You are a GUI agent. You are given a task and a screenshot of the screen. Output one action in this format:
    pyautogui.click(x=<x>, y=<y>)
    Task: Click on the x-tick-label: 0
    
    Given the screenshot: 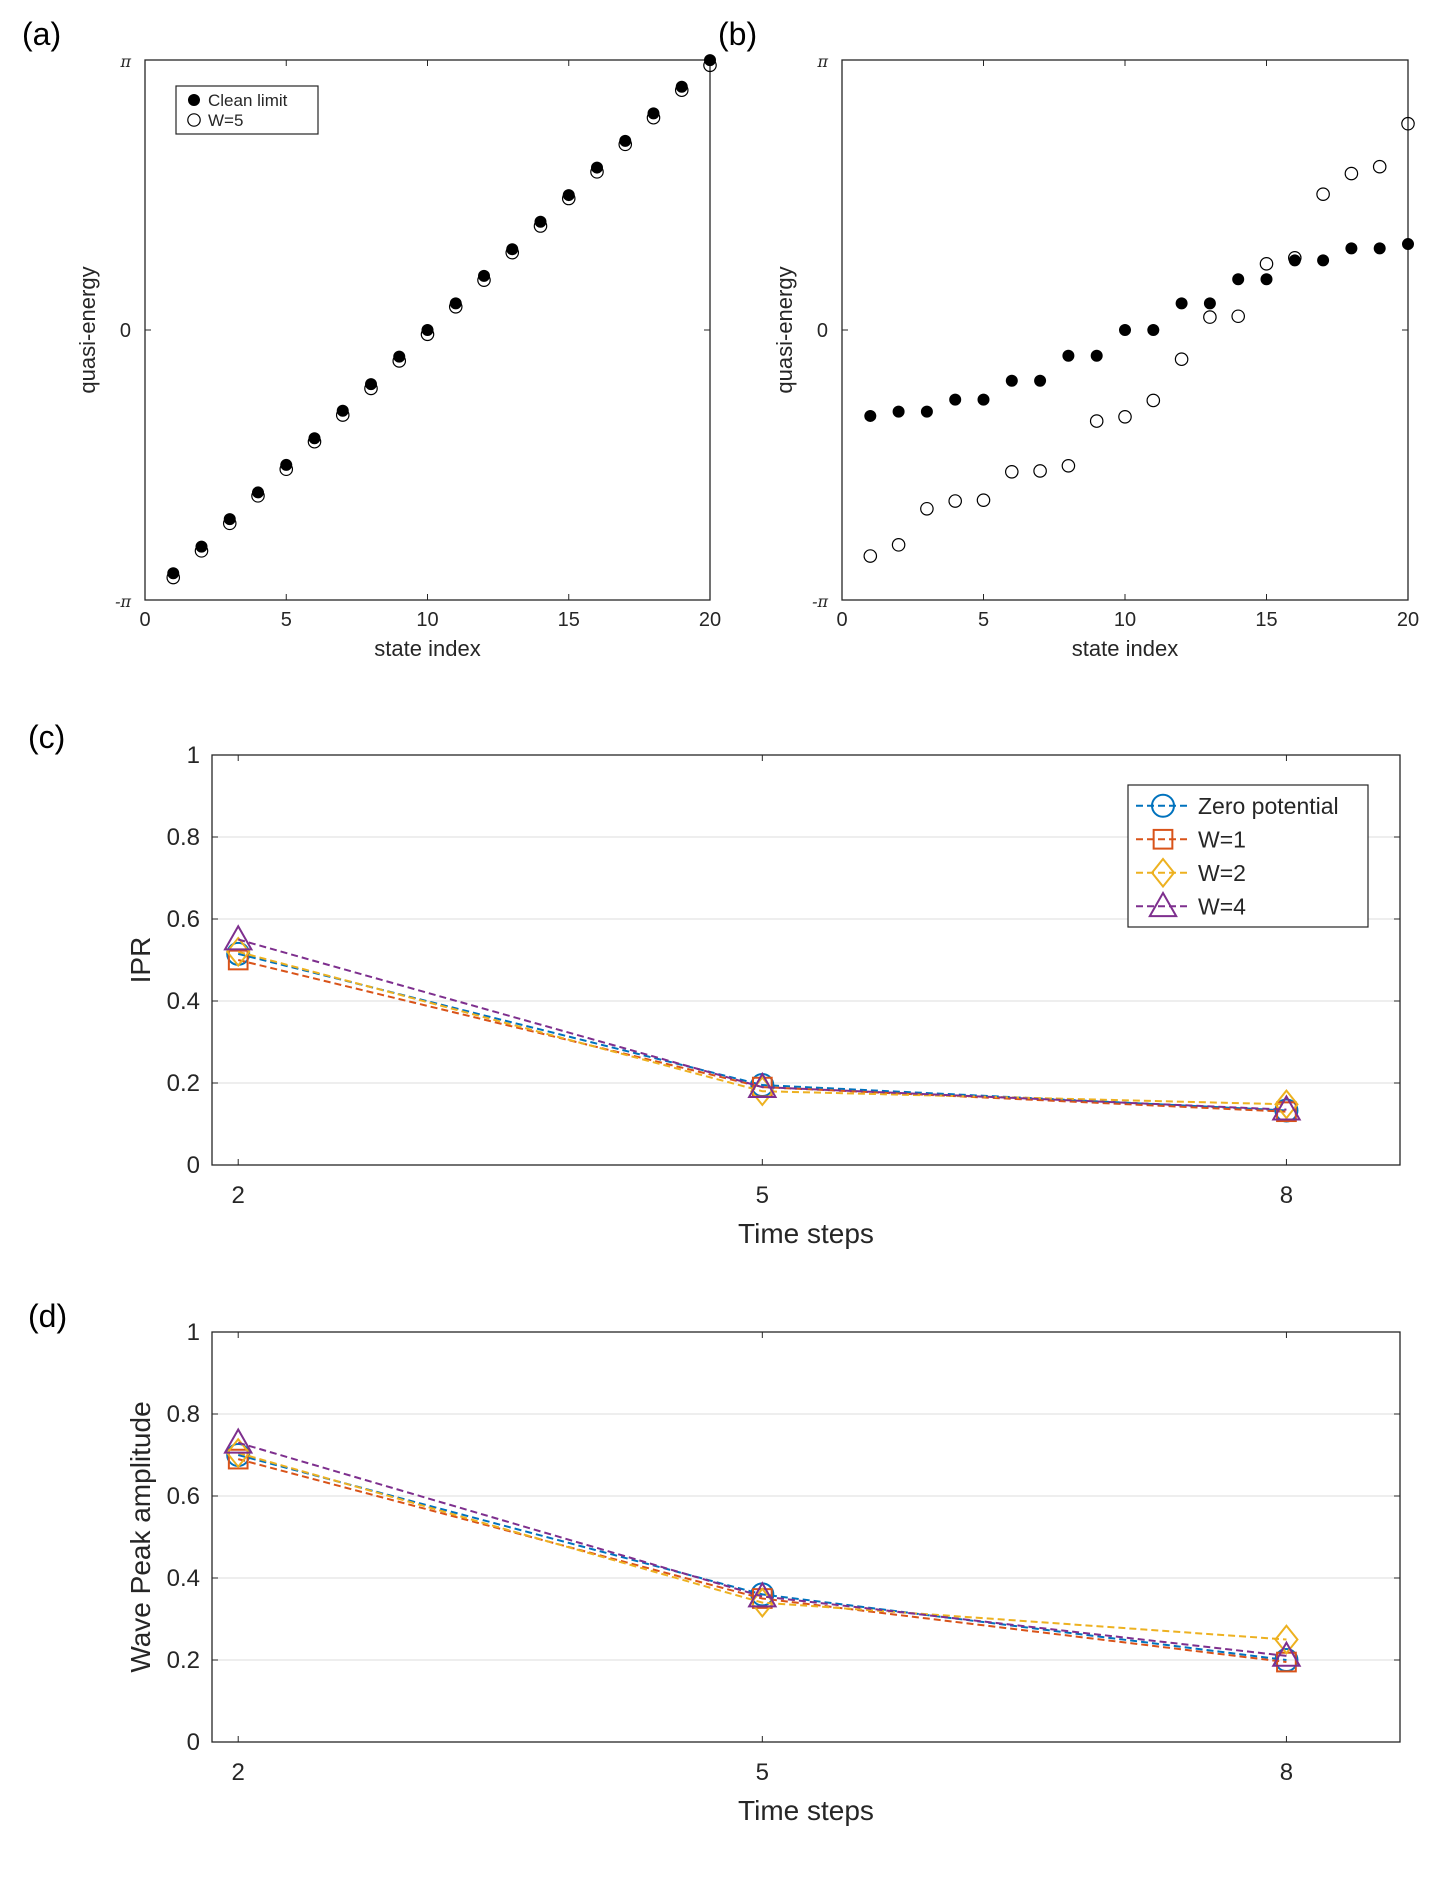 What is the action you would take?
    pyautogui.click(x=841, y=620)
    